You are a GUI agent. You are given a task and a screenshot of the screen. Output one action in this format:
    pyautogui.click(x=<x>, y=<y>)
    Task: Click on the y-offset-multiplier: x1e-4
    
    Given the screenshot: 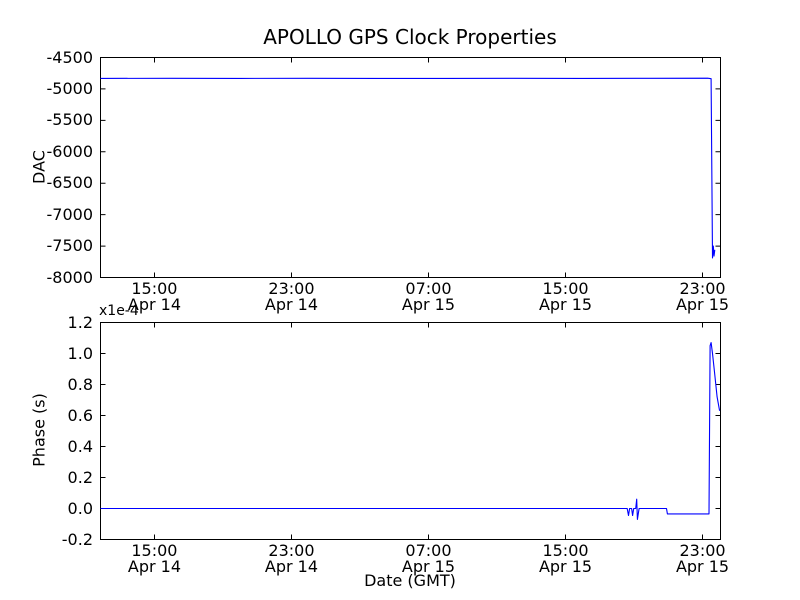 What is the action you would take?
    pyautogui.click(x=119, y=311)
    